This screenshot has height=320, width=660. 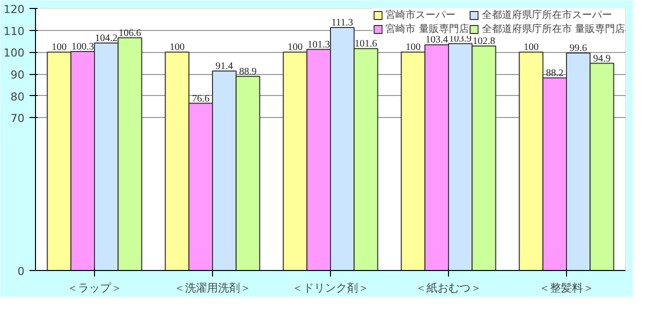 What do you see at coordinates (566, 288) in the screenshot?
I see `x-tick-label: ＜整髪料＞` at bounding box center [566, 288].